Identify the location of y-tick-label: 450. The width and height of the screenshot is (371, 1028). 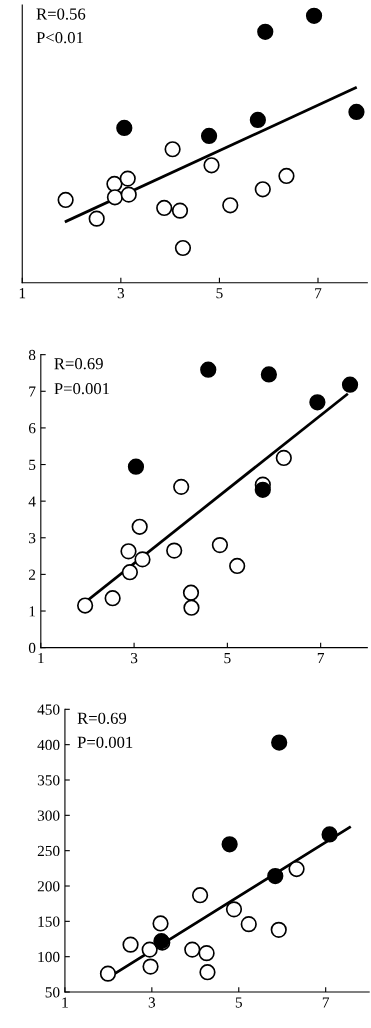
(48, 709).